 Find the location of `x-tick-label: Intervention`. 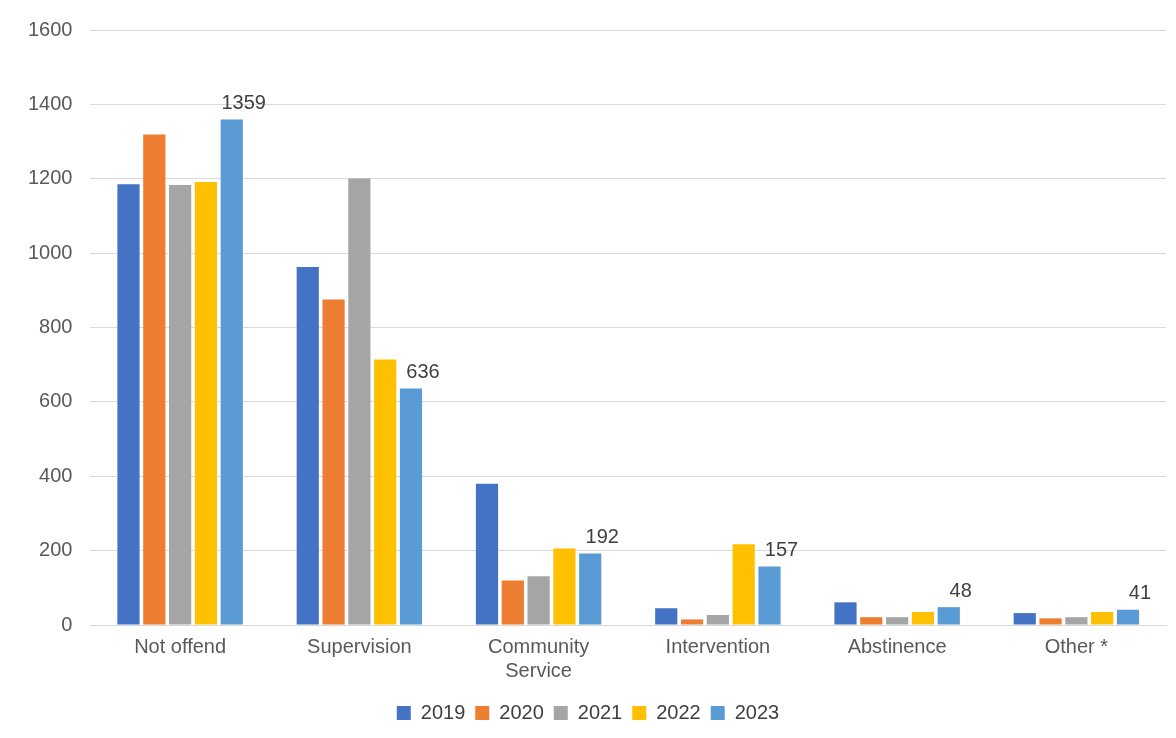

x-tick-label: Intervention is located at coordinates (718, 645).